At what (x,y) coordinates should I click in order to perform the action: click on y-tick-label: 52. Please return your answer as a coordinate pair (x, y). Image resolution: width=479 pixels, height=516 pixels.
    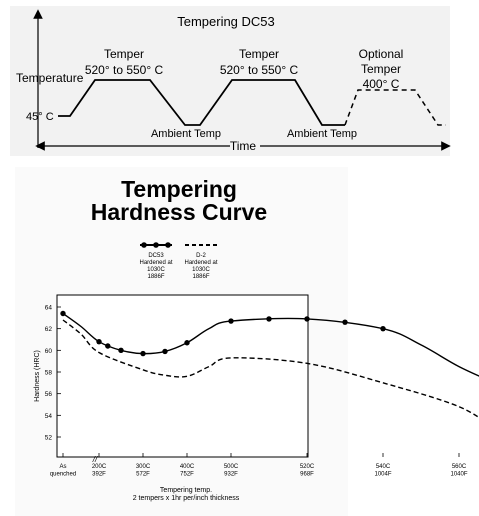
    Looking at the image, I should click on (49, 438).